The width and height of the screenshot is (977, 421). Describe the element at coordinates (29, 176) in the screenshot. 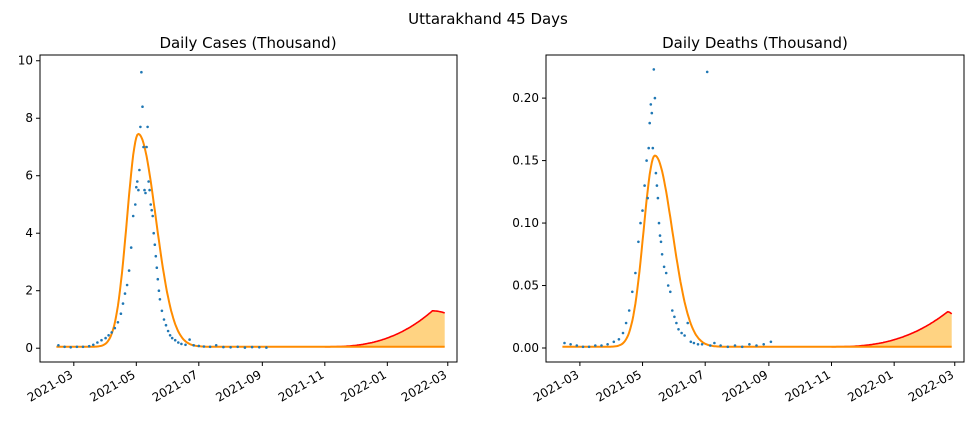

I see `y-tick-label: 6` at that location.